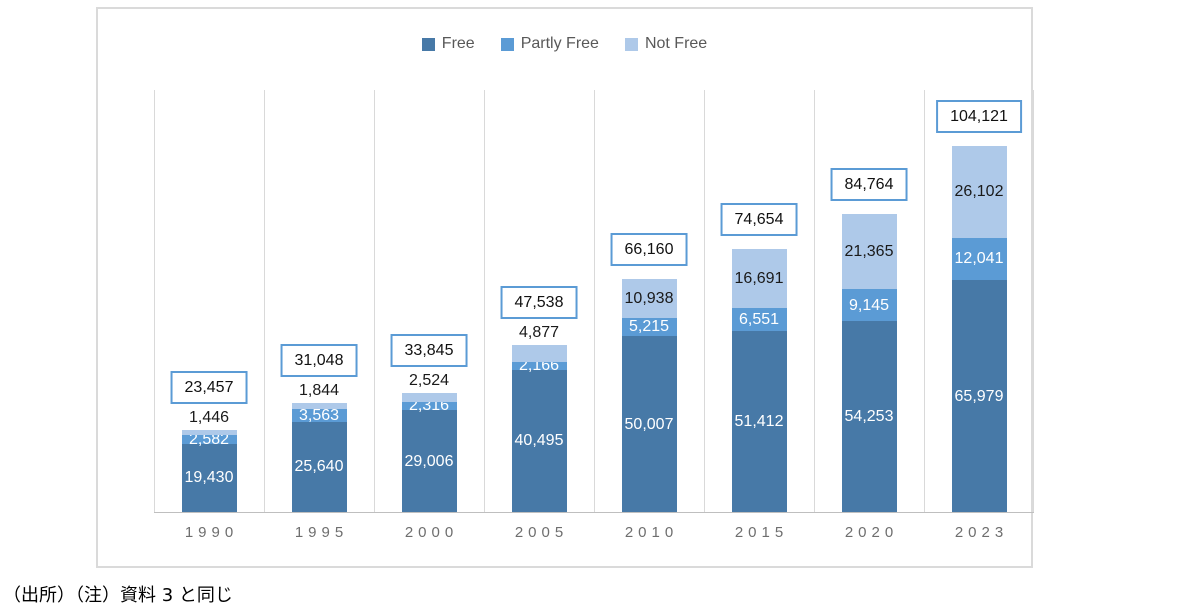 This screenshot has height=615, width=1187. I want to click on bar-segment-label: 21,365, so click(869, 251).